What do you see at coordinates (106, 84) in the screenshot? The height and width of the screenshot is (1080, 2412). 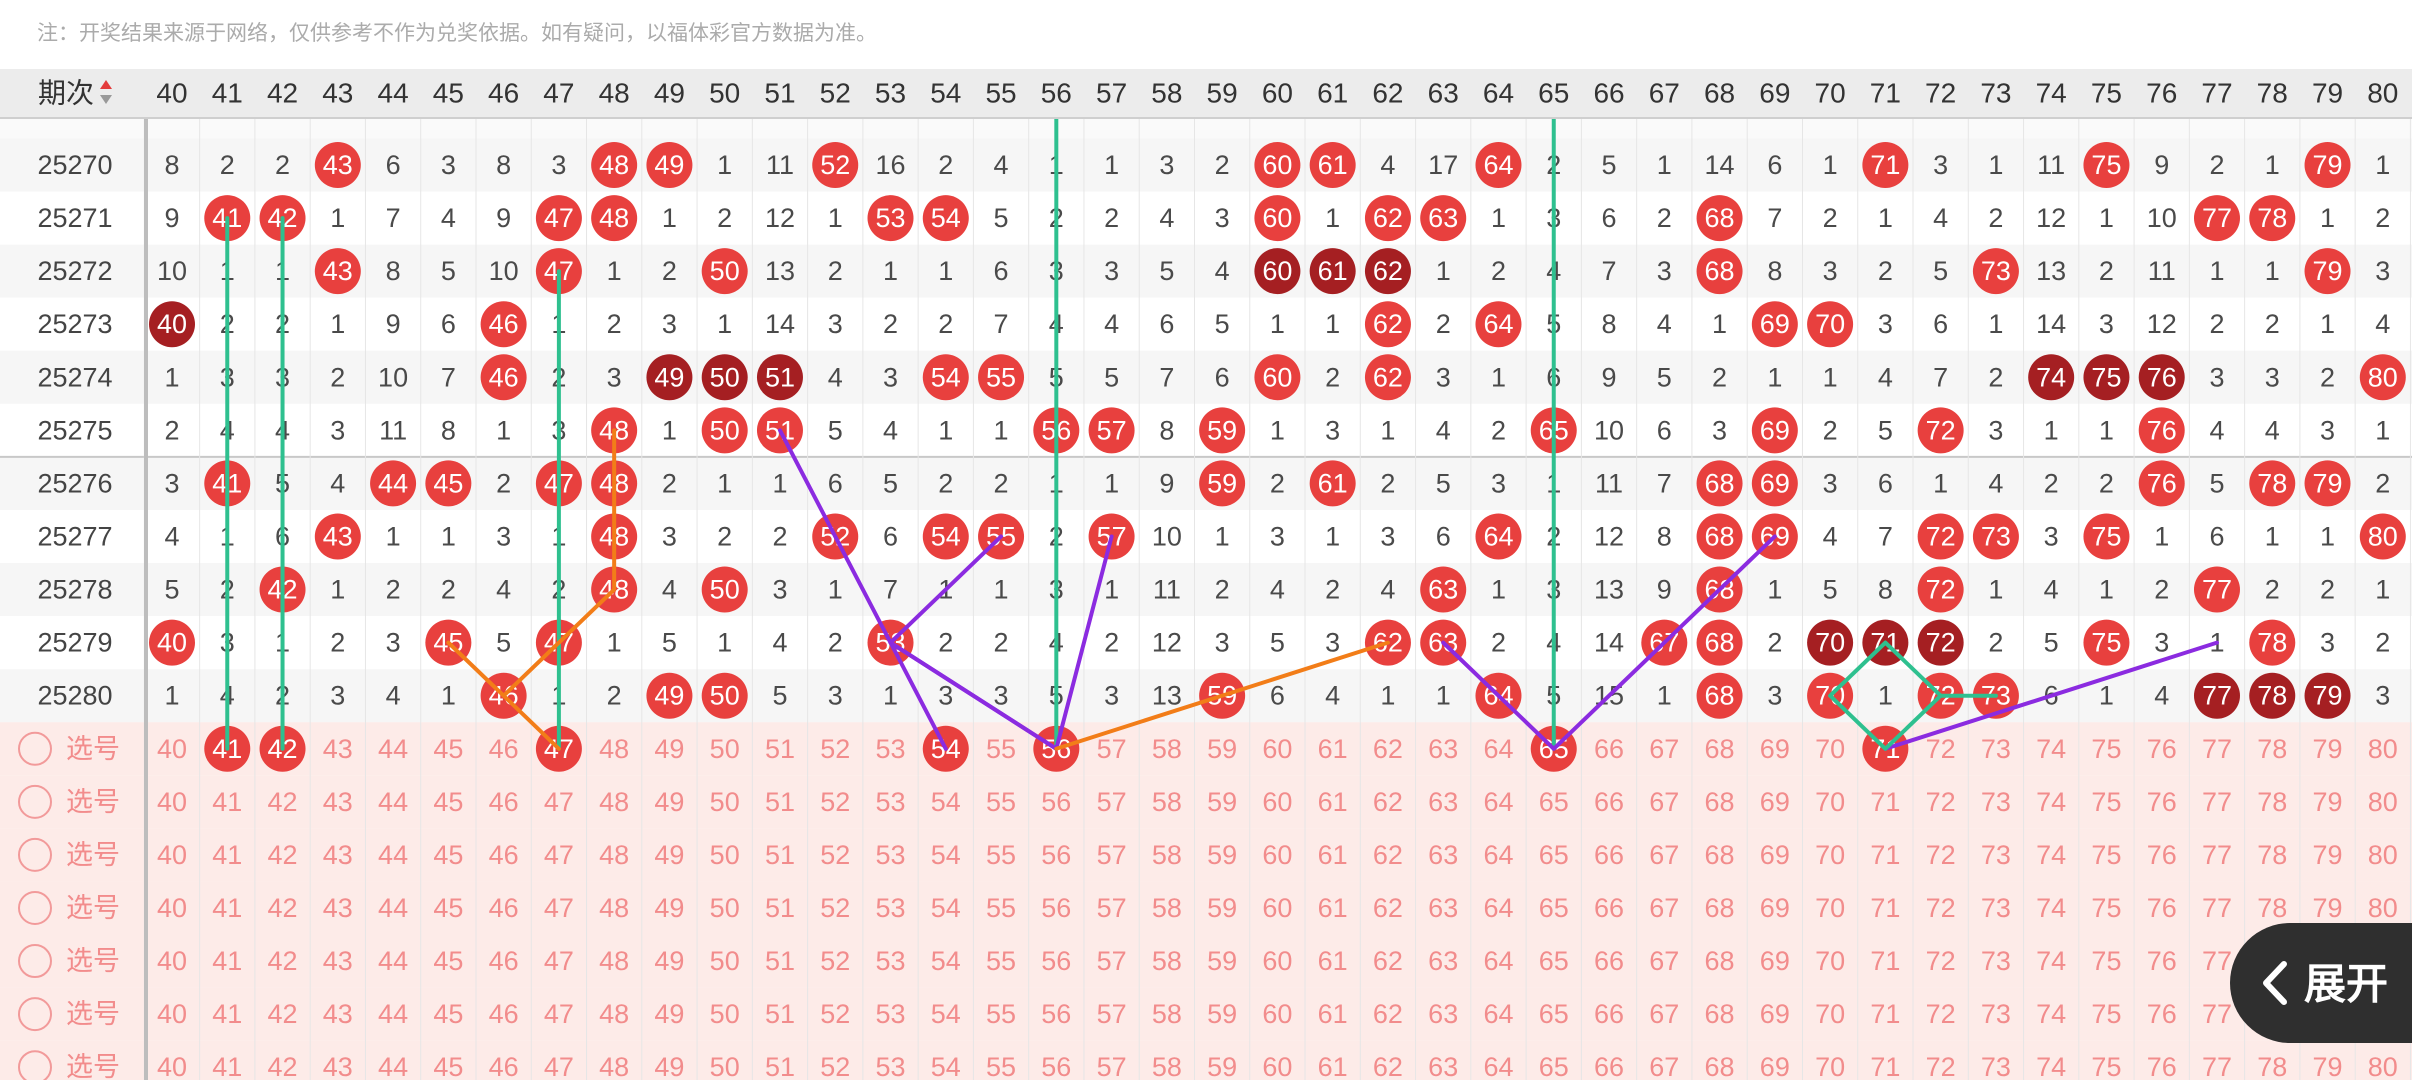 I see `sort-up` at bounding box center [106, 84].